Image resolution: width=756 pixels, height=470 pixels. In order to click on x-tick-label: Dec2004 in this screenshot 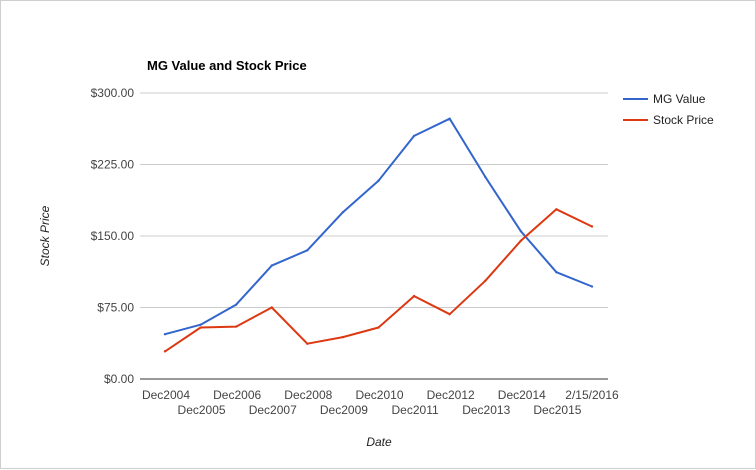, I will do `click(166, 395)`.